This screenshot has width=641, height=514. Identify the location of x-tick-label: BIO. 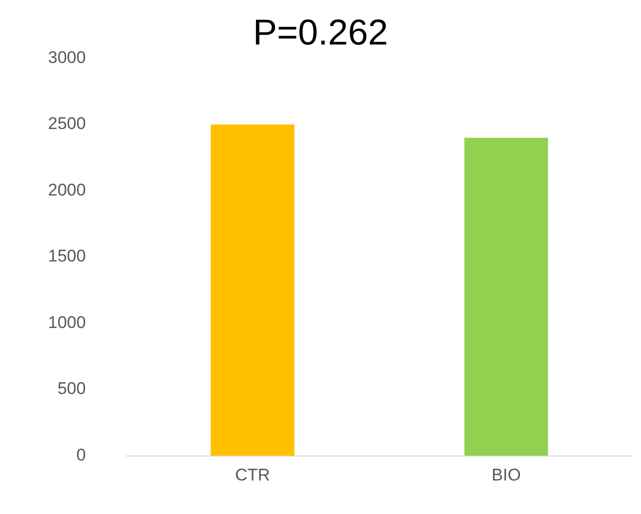
(506, 475).